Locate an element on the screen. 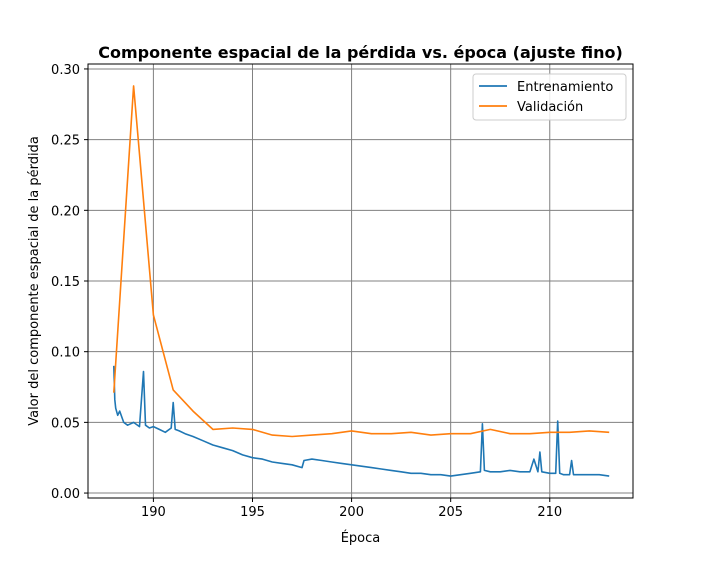 The width and height of the screenshot is (703, 561). x-axis-label: Época is located at coordinates (361, 538).